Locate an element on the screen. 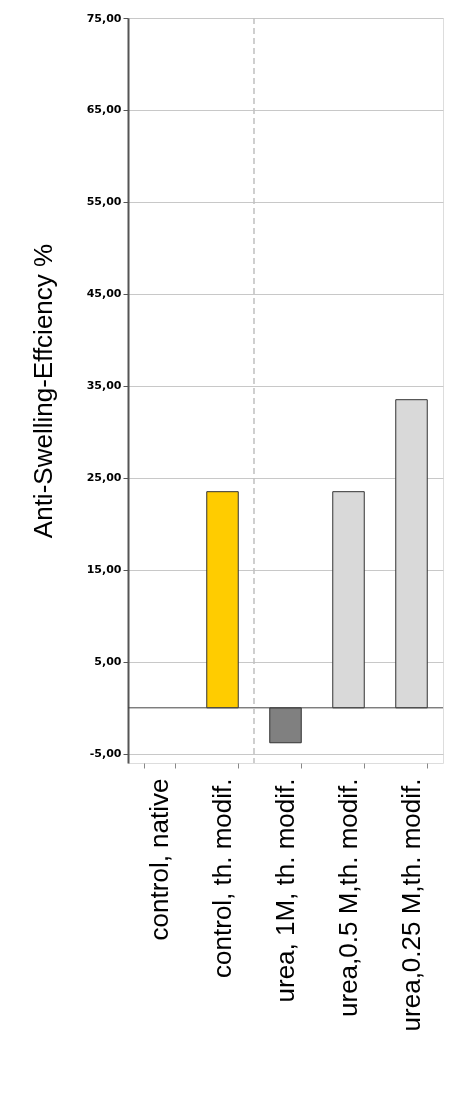  y-tick-label: 25,00 is located at coordinates (104, 478).